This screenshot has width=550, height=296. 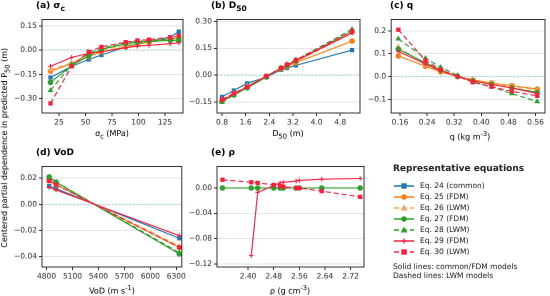 What do you see at coordinates (229, 7) in the screenshot?
I see `chart-title: (b) D$_{50}$` at bounding box center [229, 7].